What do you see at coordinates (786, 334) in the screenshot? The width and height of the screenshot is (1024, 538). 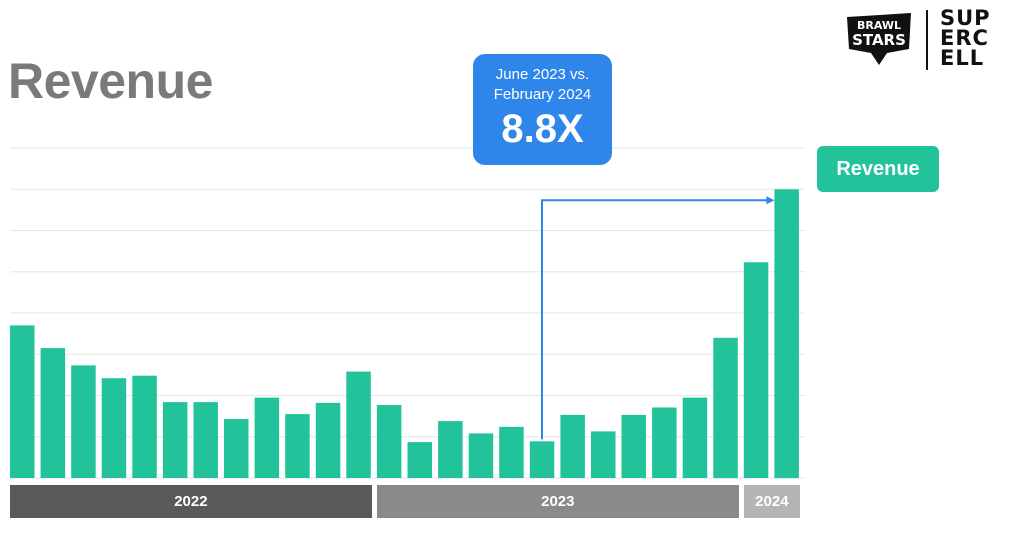 I see `bar-feb-2024` at bounding box center [786, 334].